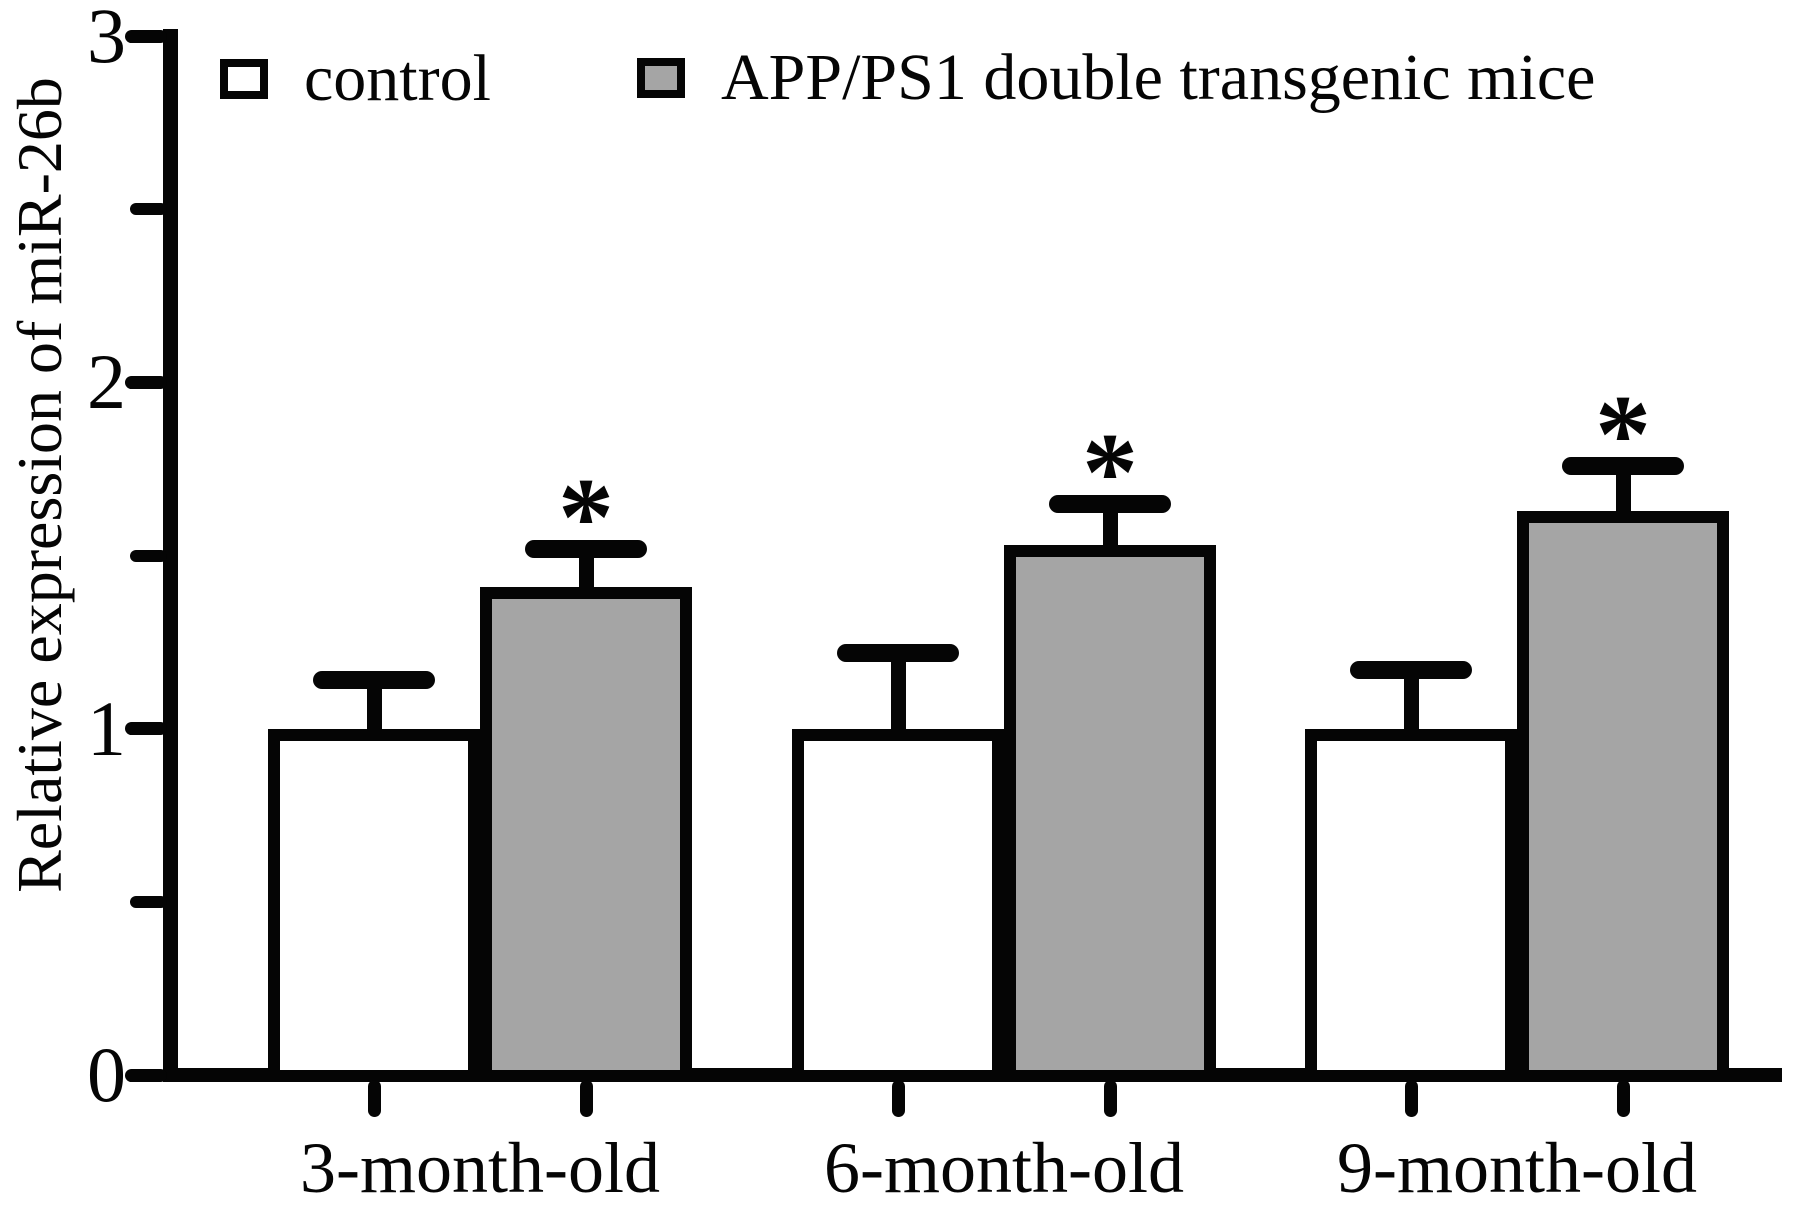  What do you see at coordinates (397, 78) in the screenshot?
I see `legend-label-control: control` at bounding box center [397, 78].